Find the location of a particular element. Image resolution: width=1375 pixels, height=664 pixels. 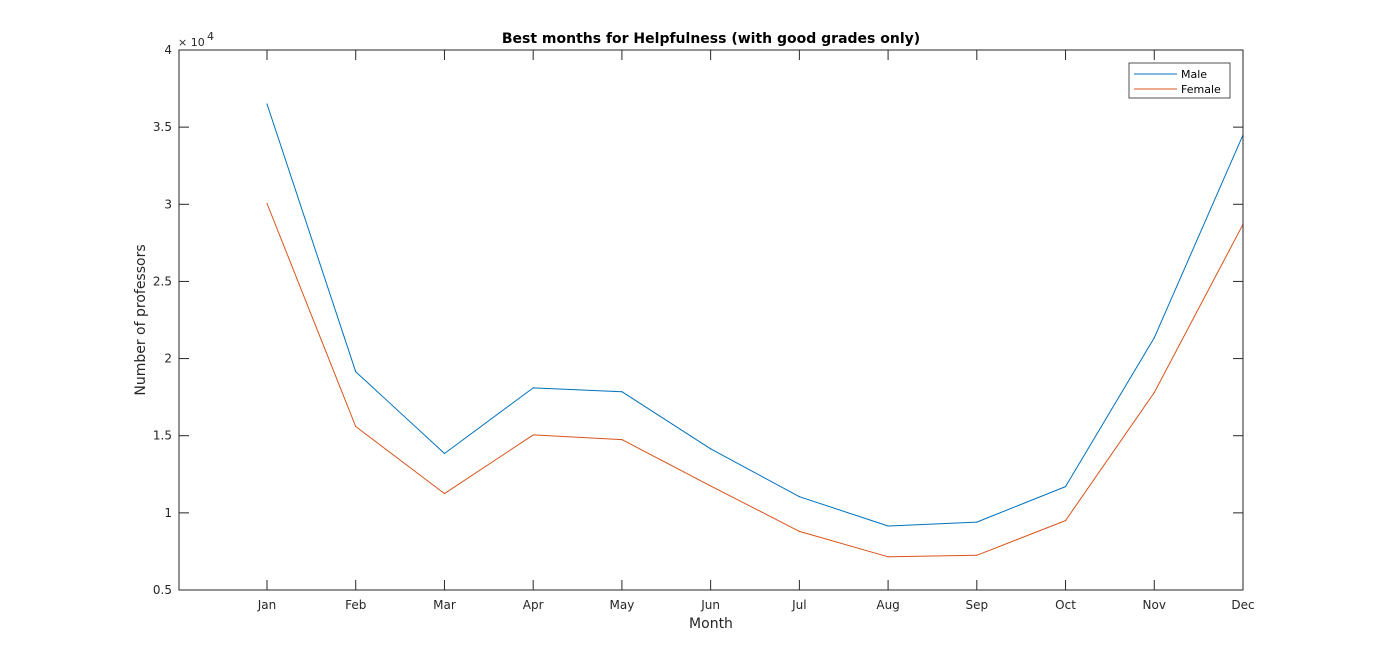

y-exponent-power: 4 is located at coordinates (210, 36).